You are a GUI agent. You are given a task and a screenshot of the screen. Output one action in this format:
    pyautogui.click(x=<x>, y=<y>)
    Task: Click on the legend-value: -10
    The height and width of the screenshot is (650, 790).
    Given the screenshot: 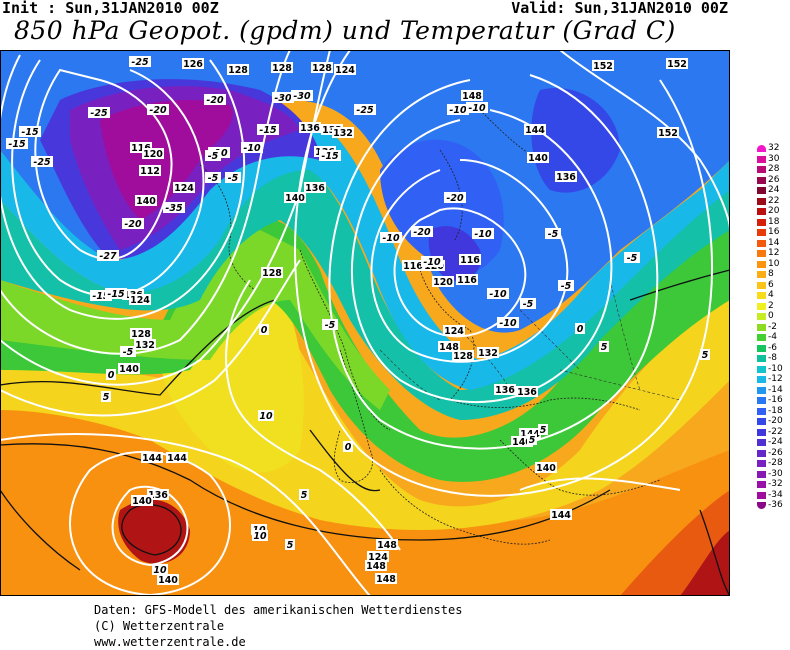 What is the action you would take?
    pyautogui.click(x=775, y=368)
    